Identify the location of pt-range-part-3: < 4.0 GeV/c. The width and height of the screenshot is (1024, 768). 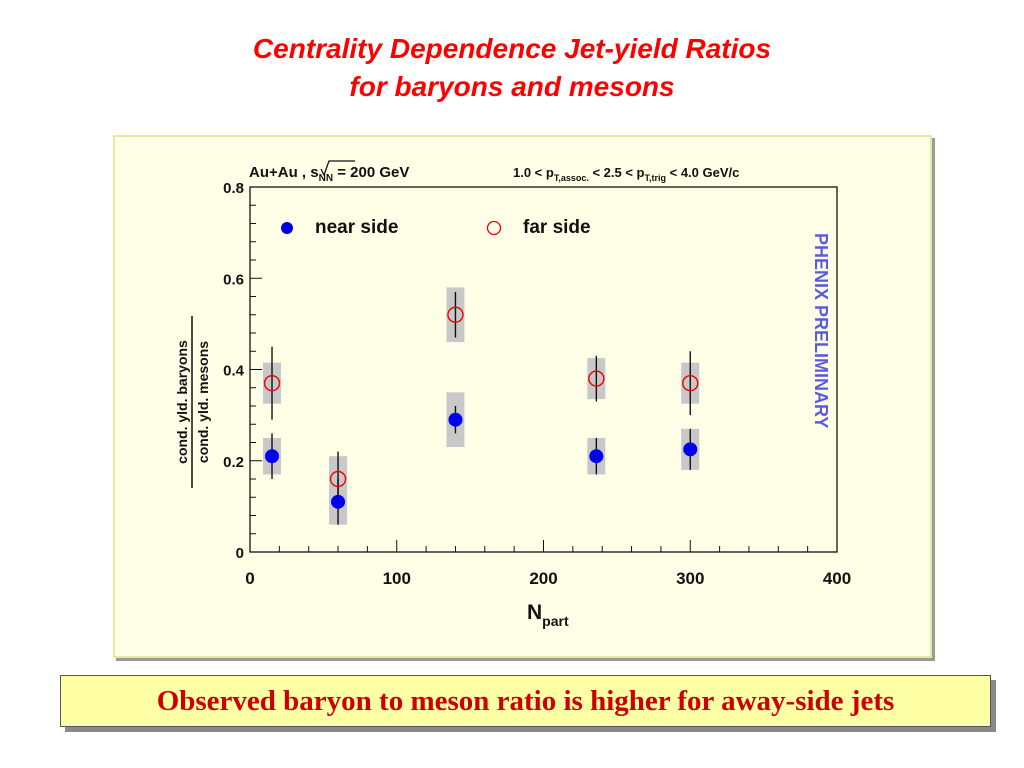
(702, 172).